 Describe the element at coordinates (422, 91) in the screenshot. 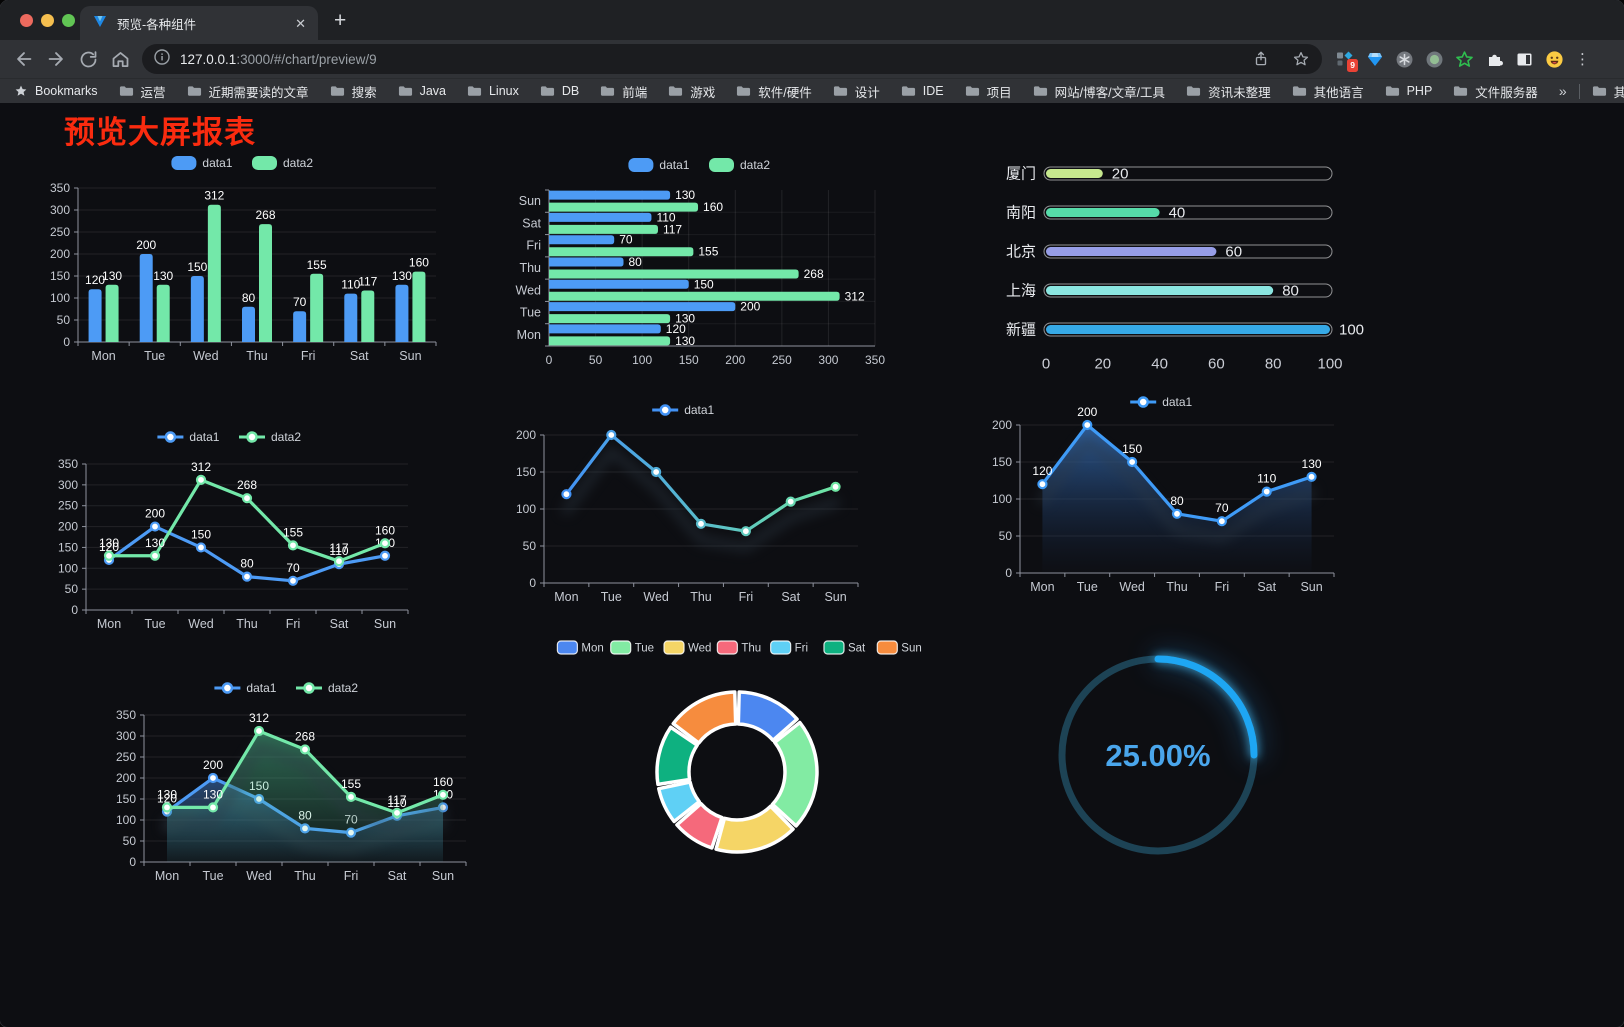

I see `bookmark-item: Java` at that location.